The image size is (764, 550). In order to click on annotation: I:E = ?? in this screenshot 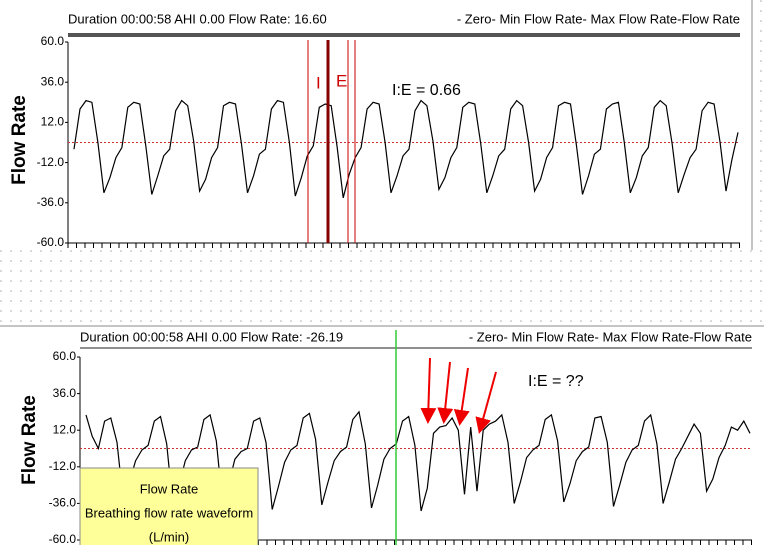, I will do `click(556, 381)`.